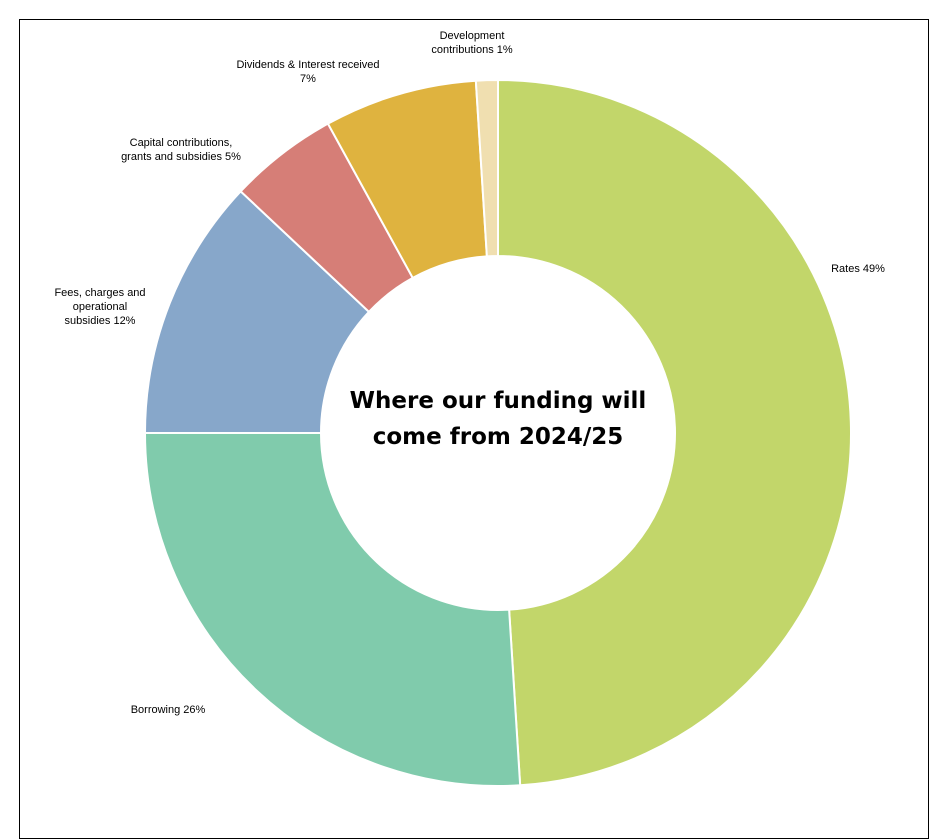 The image size is (935, 839). Describe the element at coordinates (308, 79) in the screenshot. I see `slice-label-4-line-1: 7%` at that location.